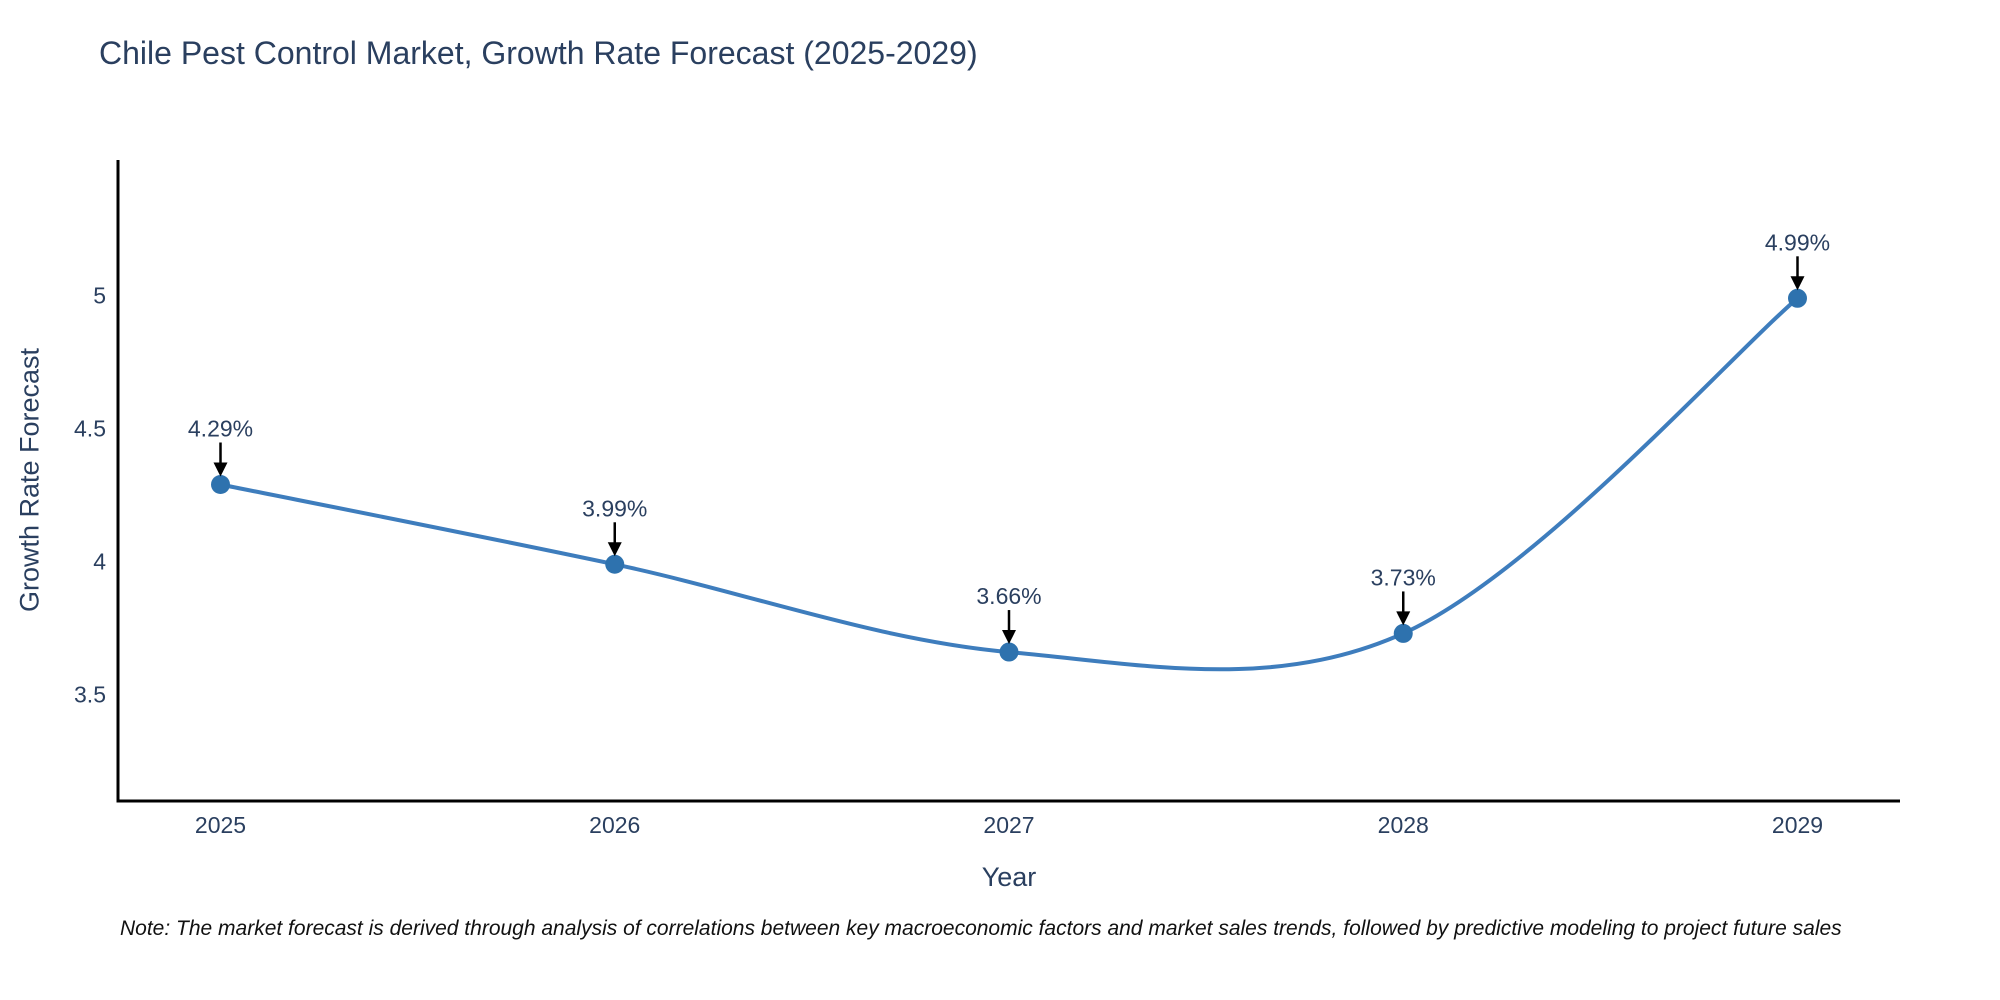  I want to click on y-tick-label: 3.5, so click(90, 695).